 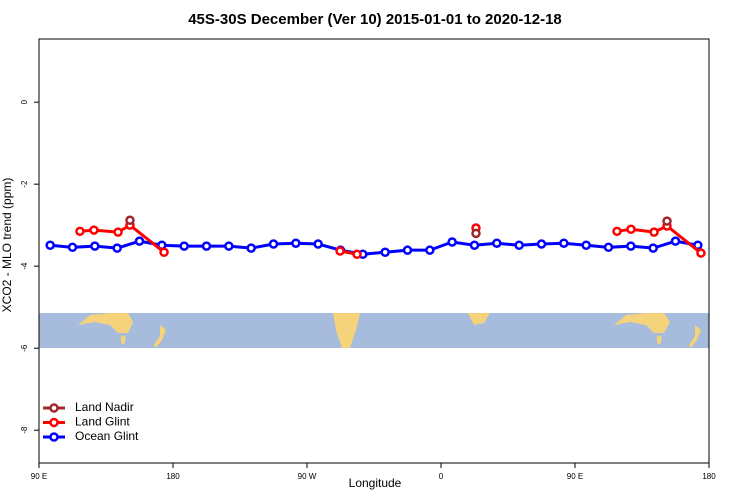 I want to click on series-line, so click(x=374, y=247).